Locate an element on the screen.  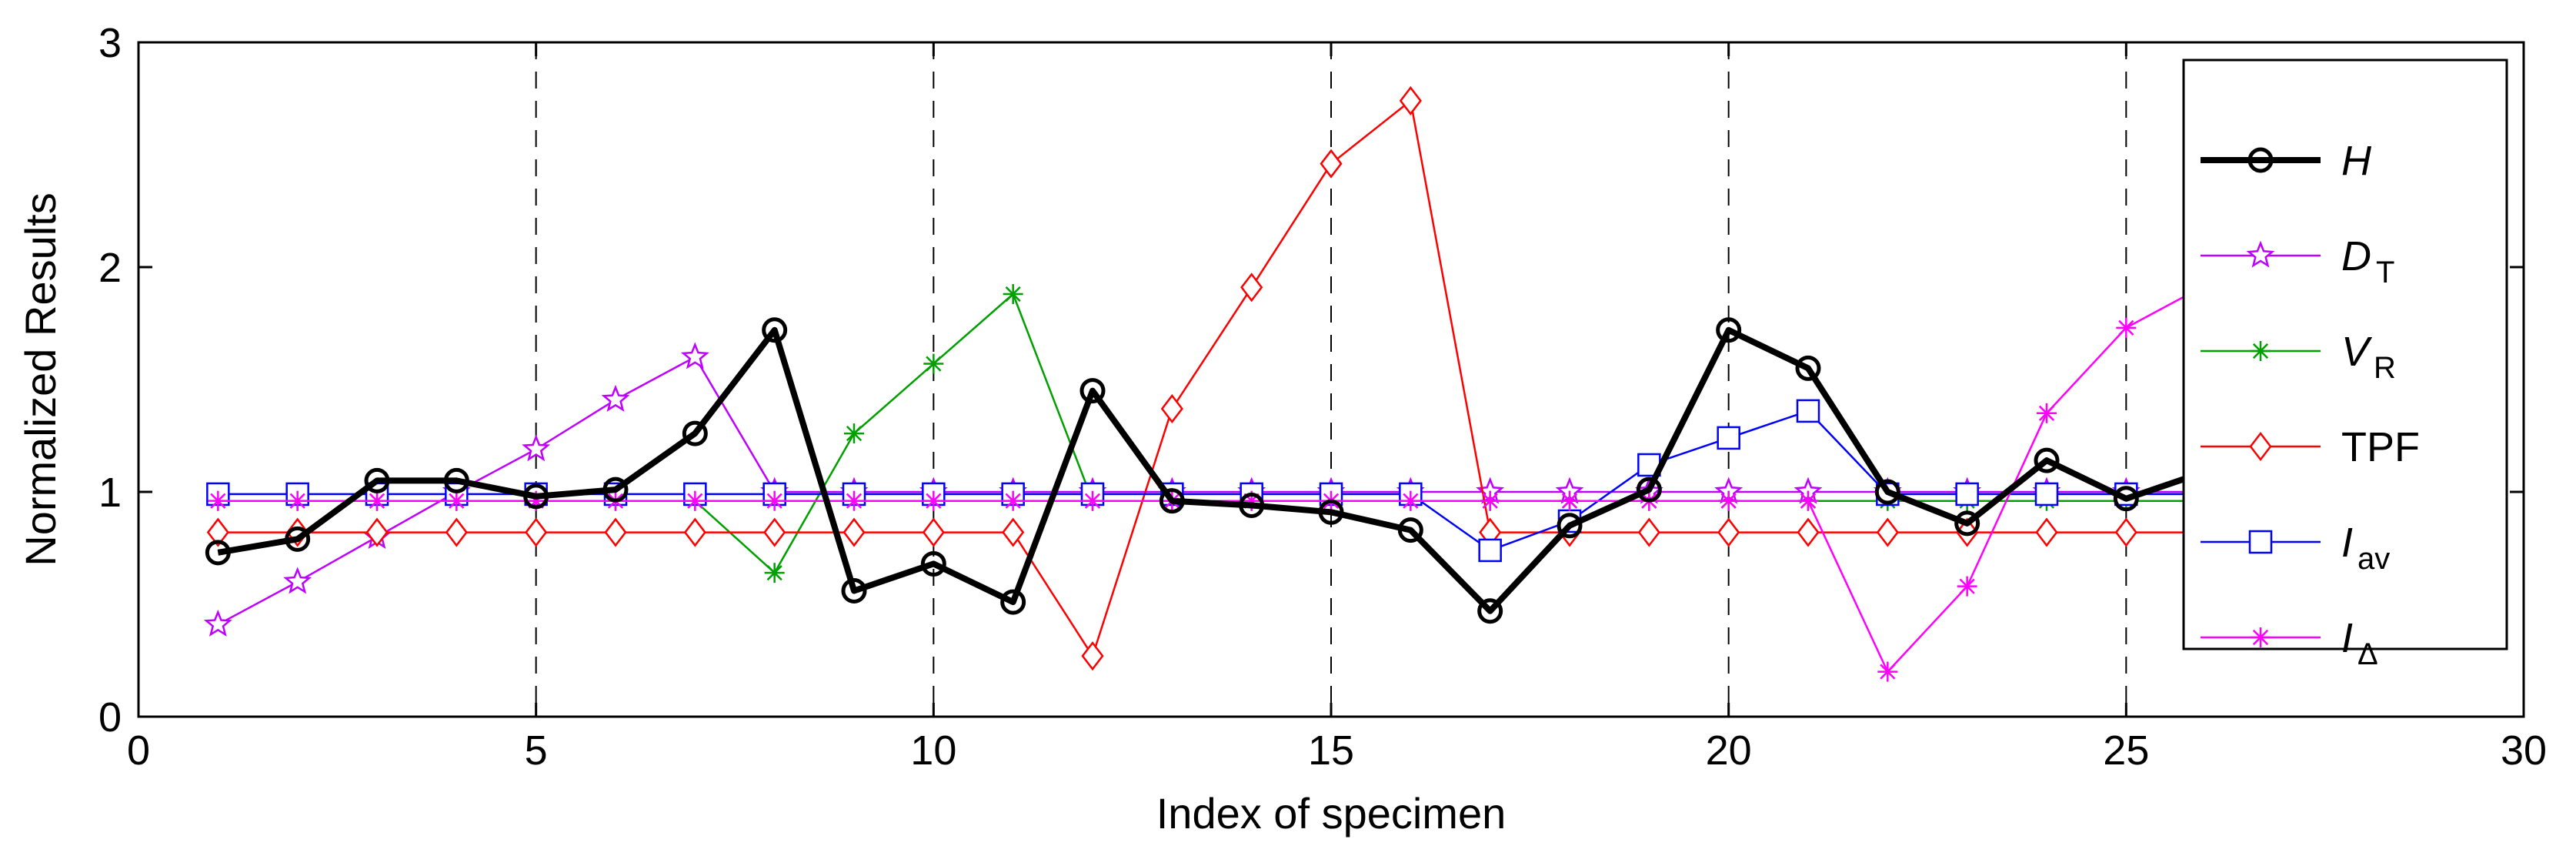
x-tick-label: 10 is located at coordinates (933, 750).